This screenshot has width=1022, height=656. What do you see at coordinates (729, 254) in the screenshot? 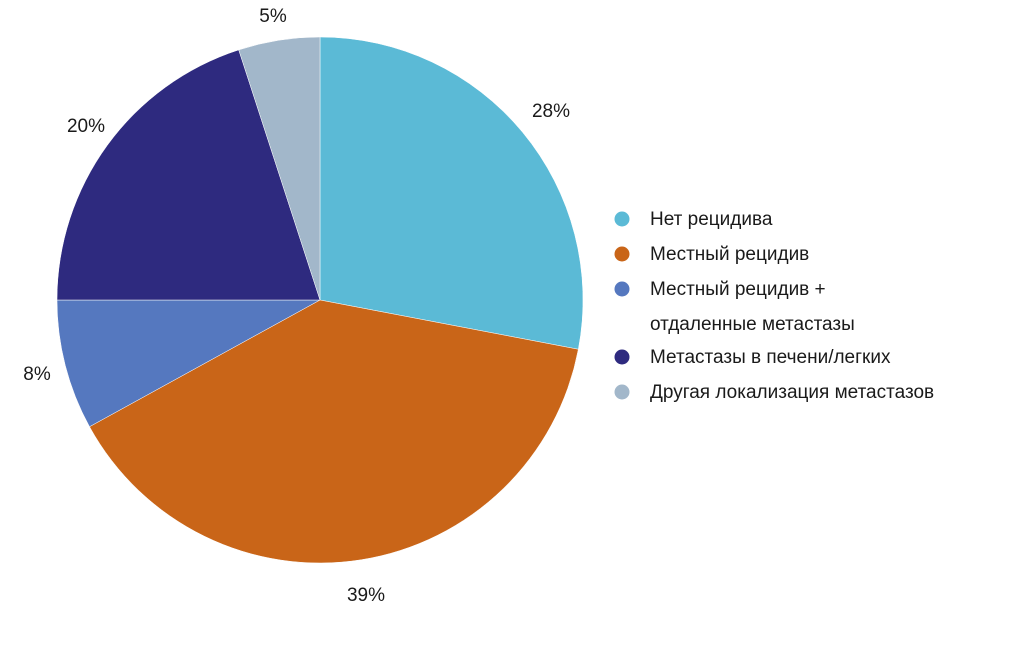
I see `legend-label-2: Местный рецидив` at bounding box center [729, 254].